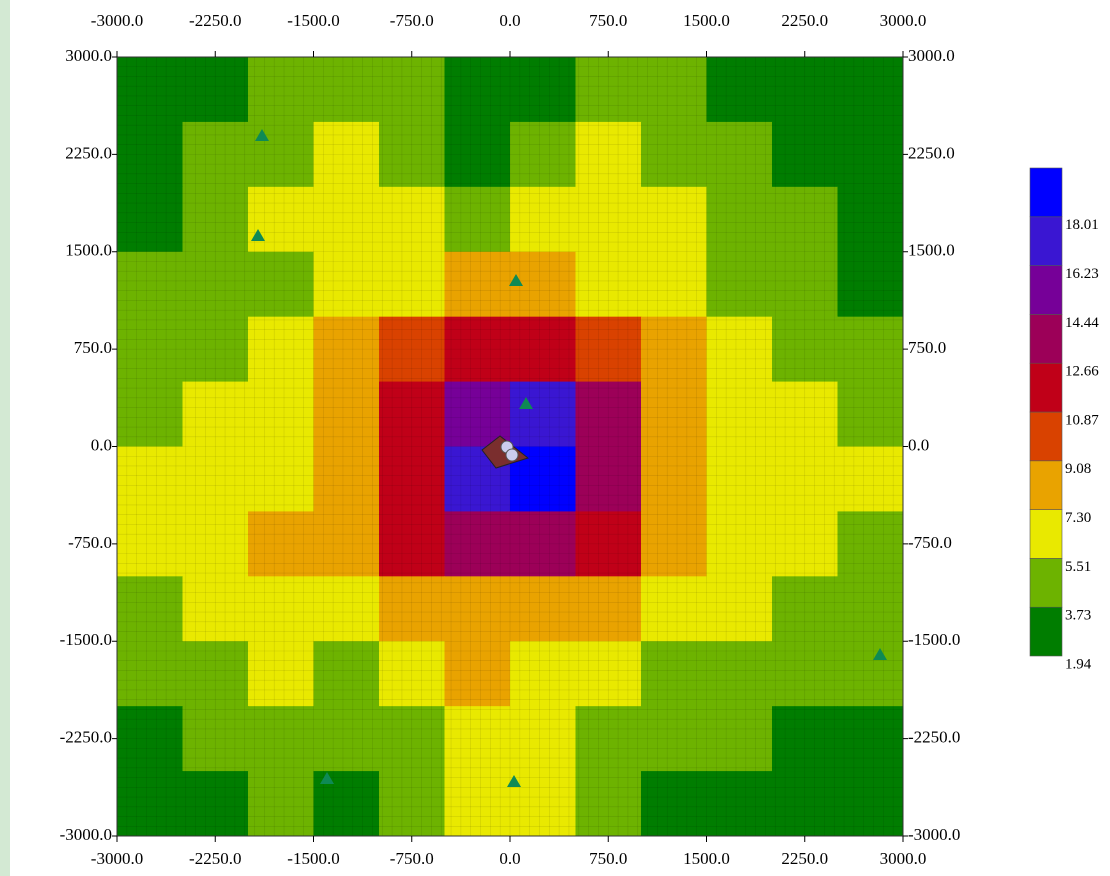  I want to click on legend-label: 1.94, so click(1078, 664).